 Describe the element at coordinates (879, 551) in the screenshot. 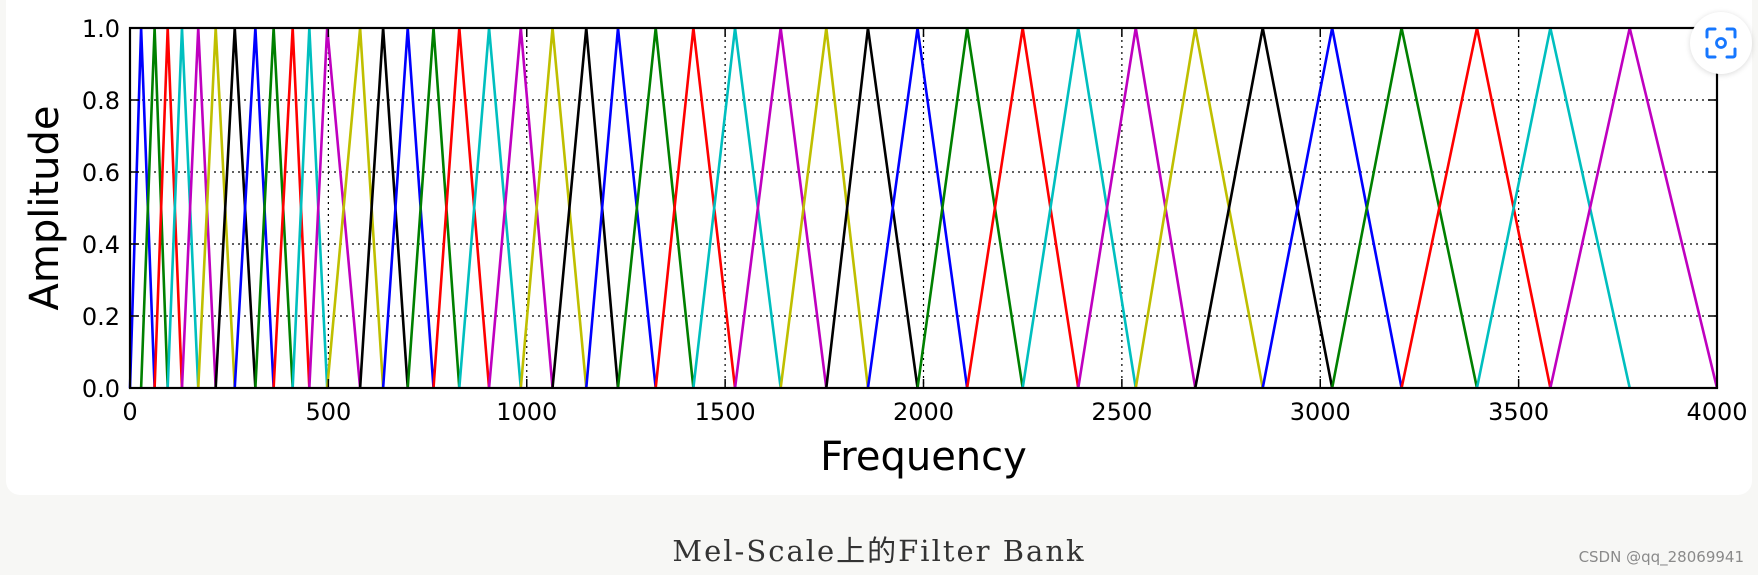

I see `figure-caption: Mel-Scale上的Filter Bank` at that location.